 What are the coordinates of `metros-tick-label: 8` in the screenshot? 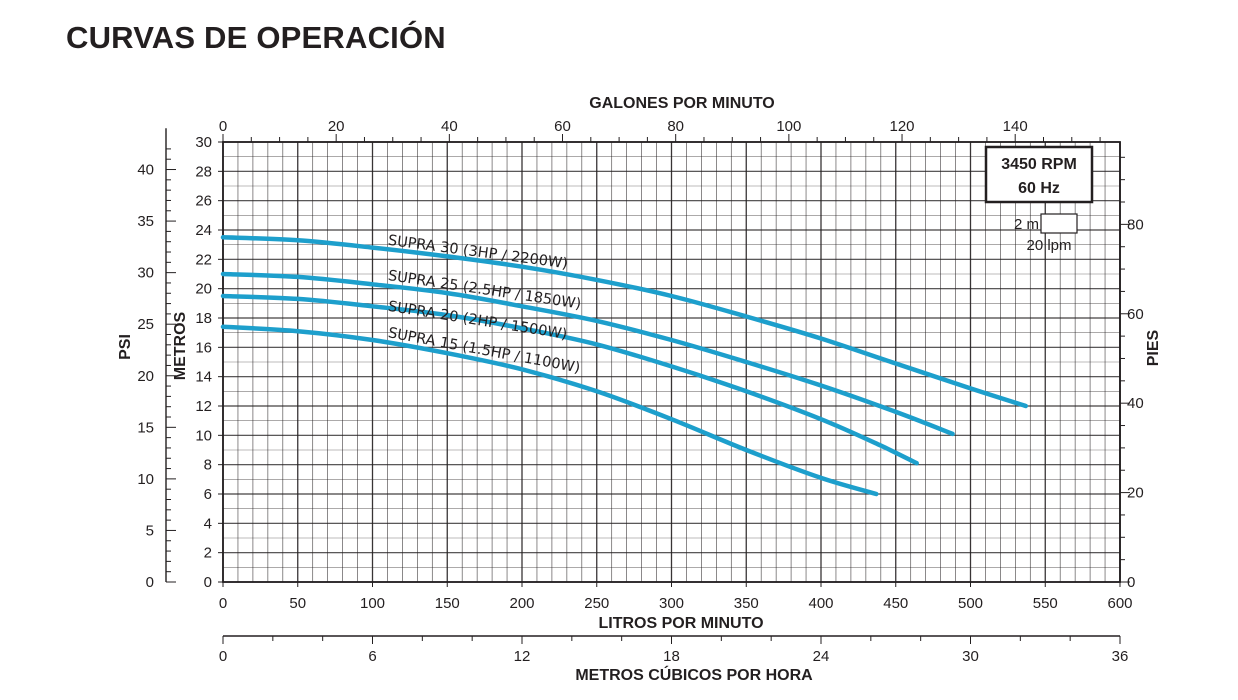 It's located at (208, 465).